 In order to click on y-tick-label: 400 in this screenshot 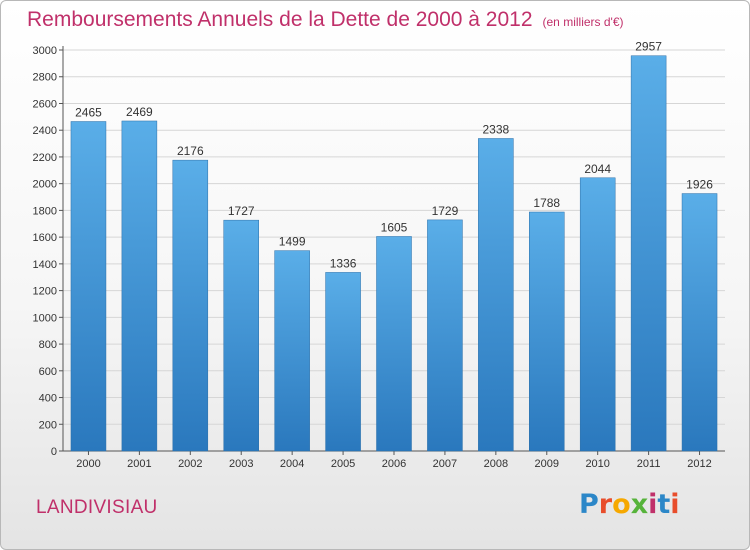, I will do `click(48, 399)`.